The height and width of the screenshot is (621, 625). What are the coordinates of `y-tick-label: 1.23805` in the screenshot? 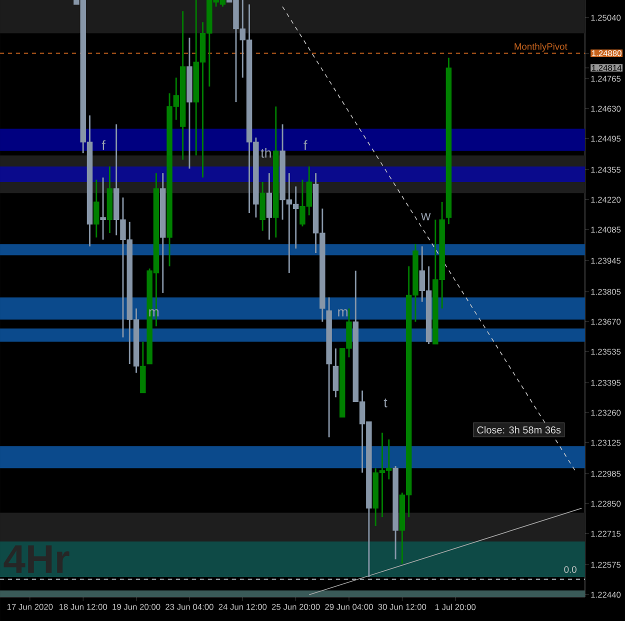 It's located at (606, 291).